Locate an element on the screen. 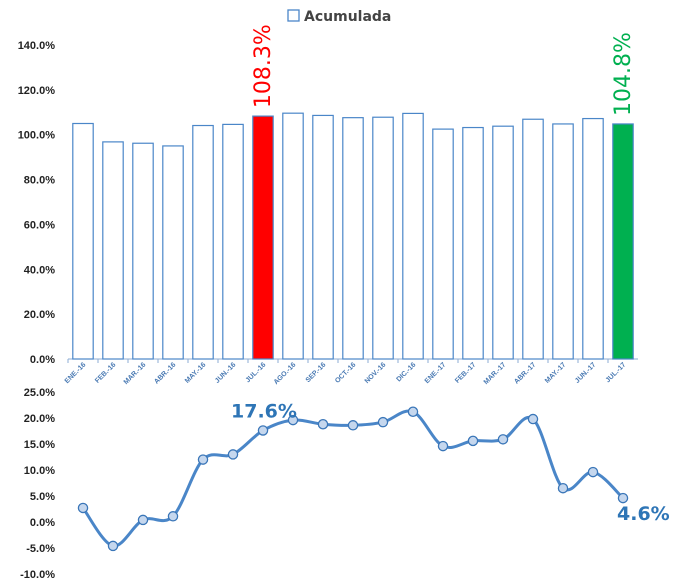 Image resolution: width=678 pixels, height=581 pixels. x-tick-label: JUN.-16 is located at coordinates (225, 372).